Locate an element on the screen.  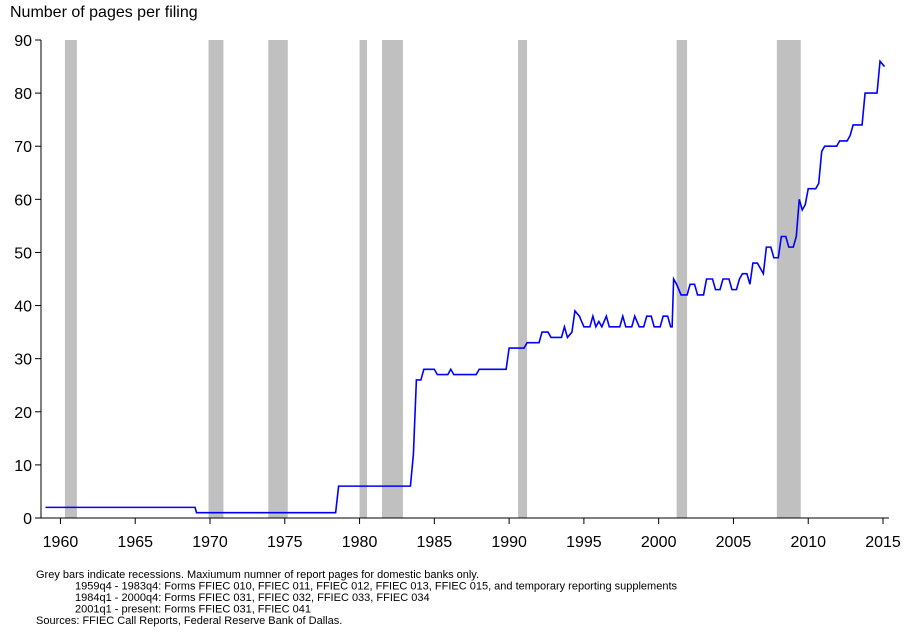
y-tick-label: 0 is located at coordinates (27, 519).